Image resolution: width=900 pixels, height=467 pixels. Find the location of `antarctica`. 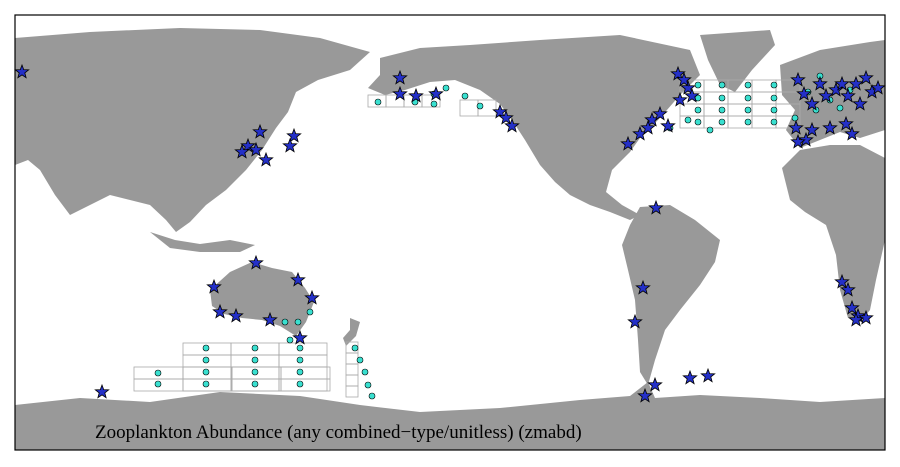

antarctica is located at coordinates (450, 416).